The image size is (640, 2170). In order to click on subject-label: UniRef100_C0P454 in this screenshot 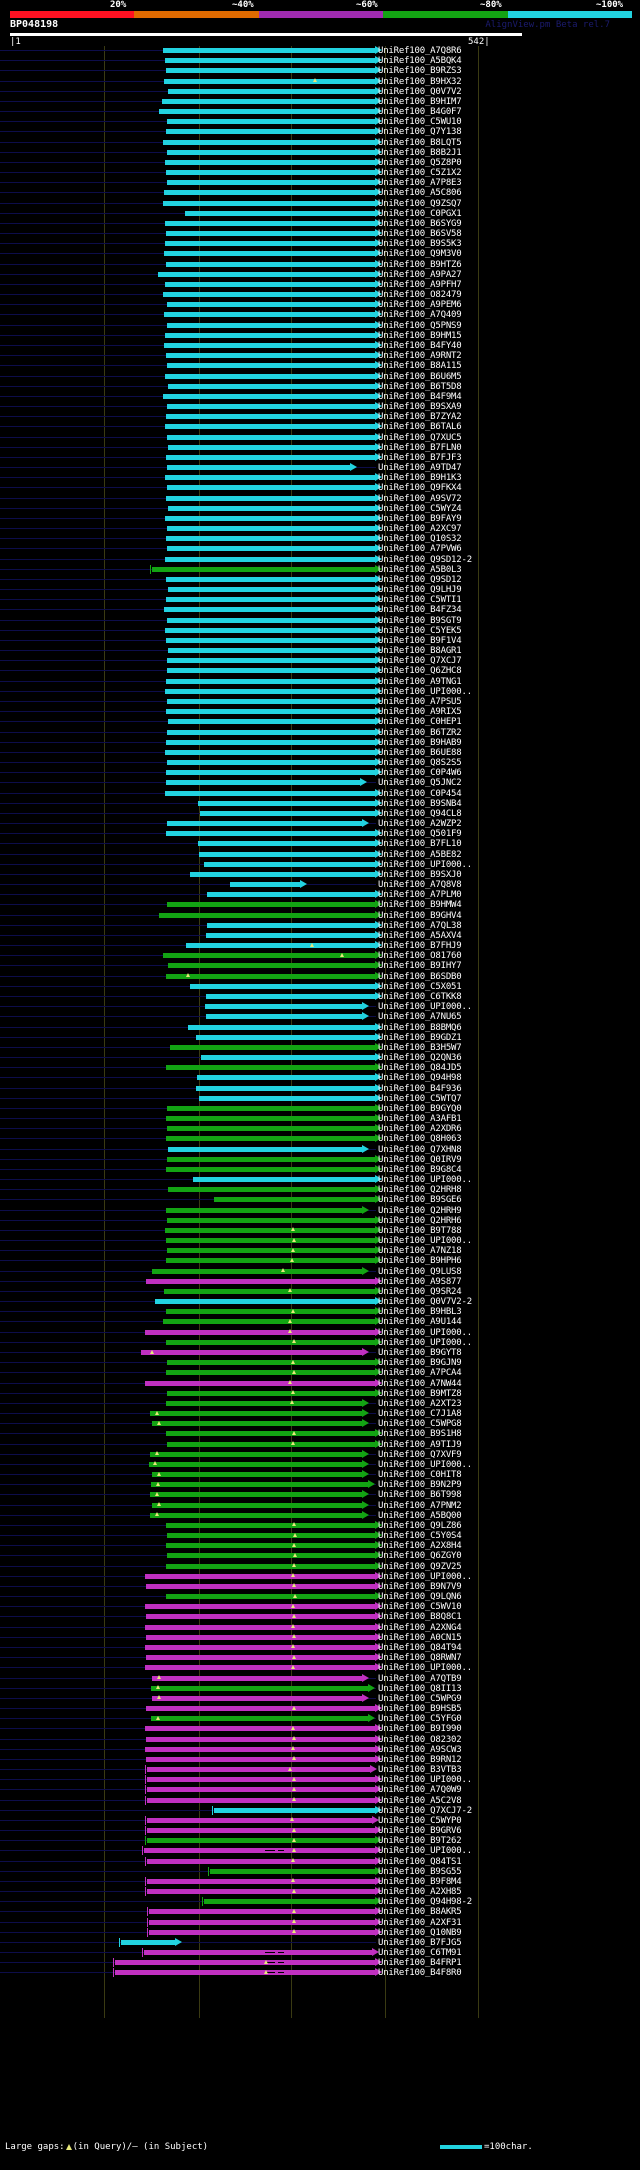, I will do `click(420, 793)`.